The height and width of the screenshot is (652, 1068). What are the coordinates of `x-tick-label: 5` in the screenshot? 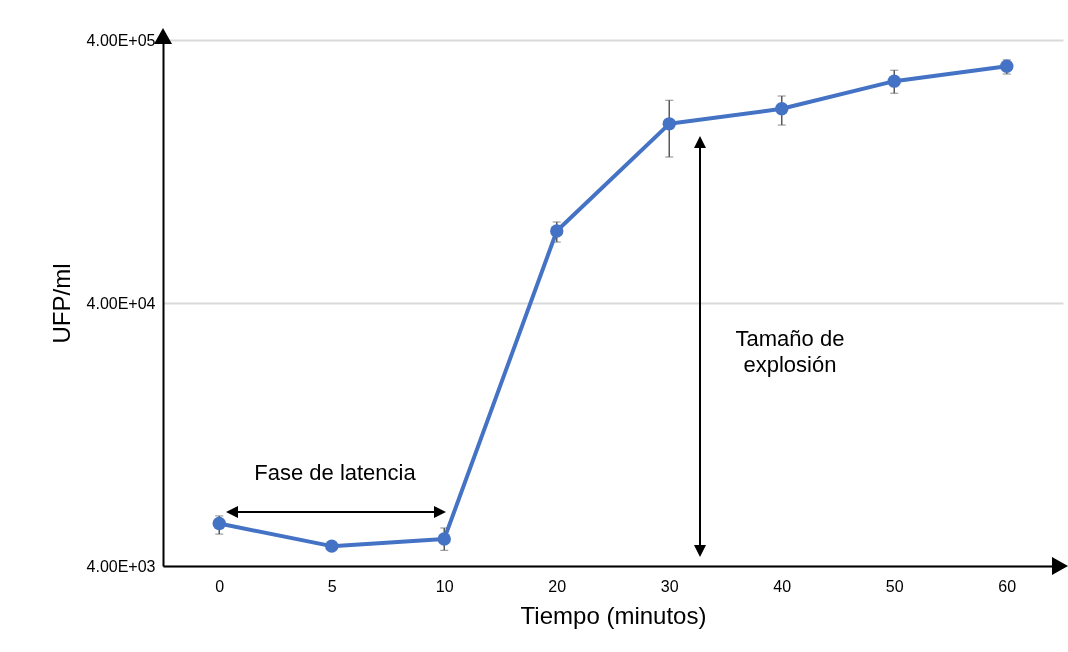 It's located at (332, 586).